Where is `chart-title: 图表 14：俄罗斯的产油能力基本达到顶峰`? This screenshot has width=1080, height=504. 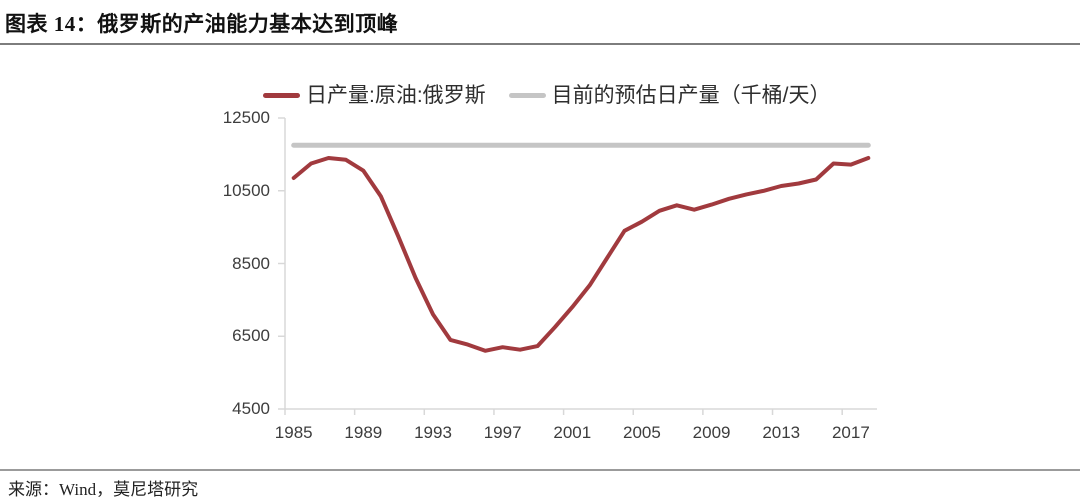
chart-title: 图表 14：俄罗斯的产油能力基本达到顶峰 is located at coordinates (202, 24).